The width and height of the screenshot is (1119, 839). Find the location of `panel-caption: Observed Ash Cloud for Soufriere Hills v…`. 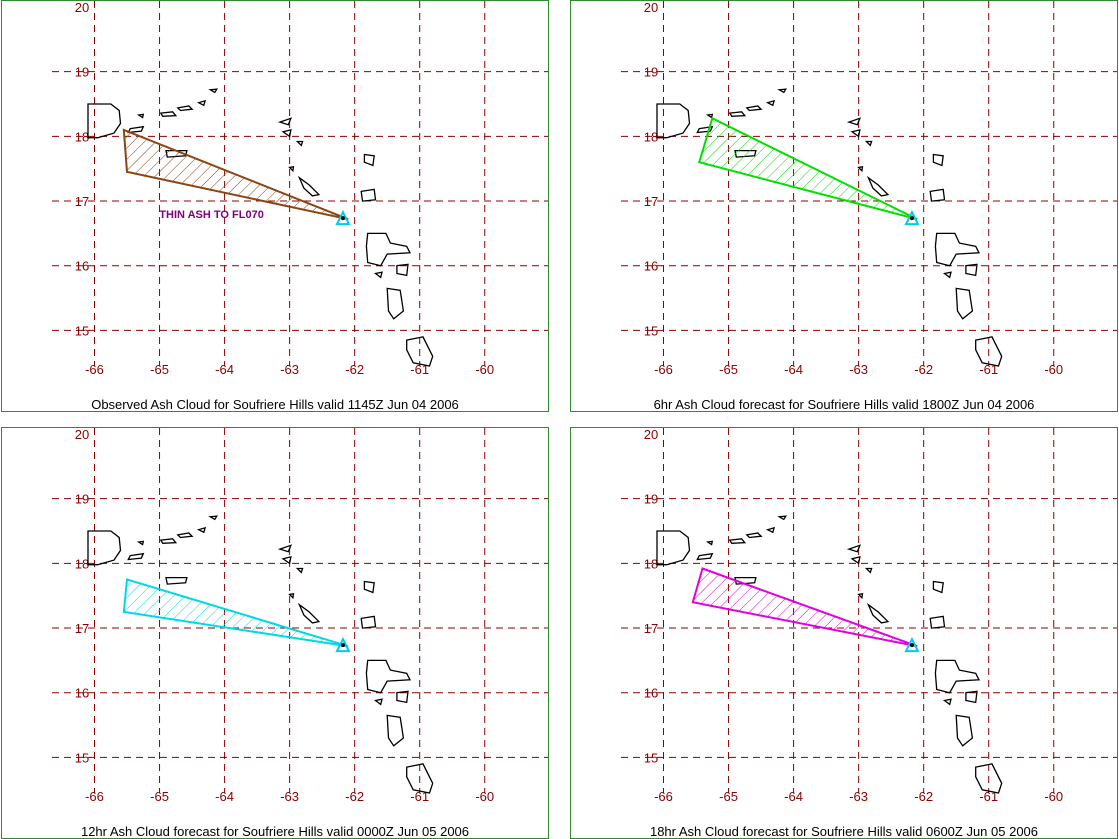

panel-caption: Observed Ash Cloud for Soufriere Hills v… is located at coordinates (275, 404).